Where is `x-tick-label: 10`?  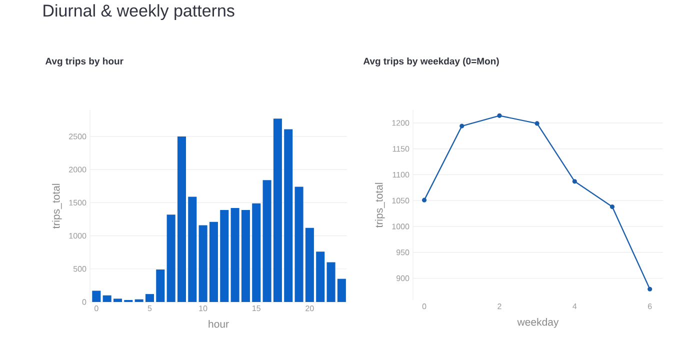 x-tick-label: 10 is located at coordinates (203, 309).